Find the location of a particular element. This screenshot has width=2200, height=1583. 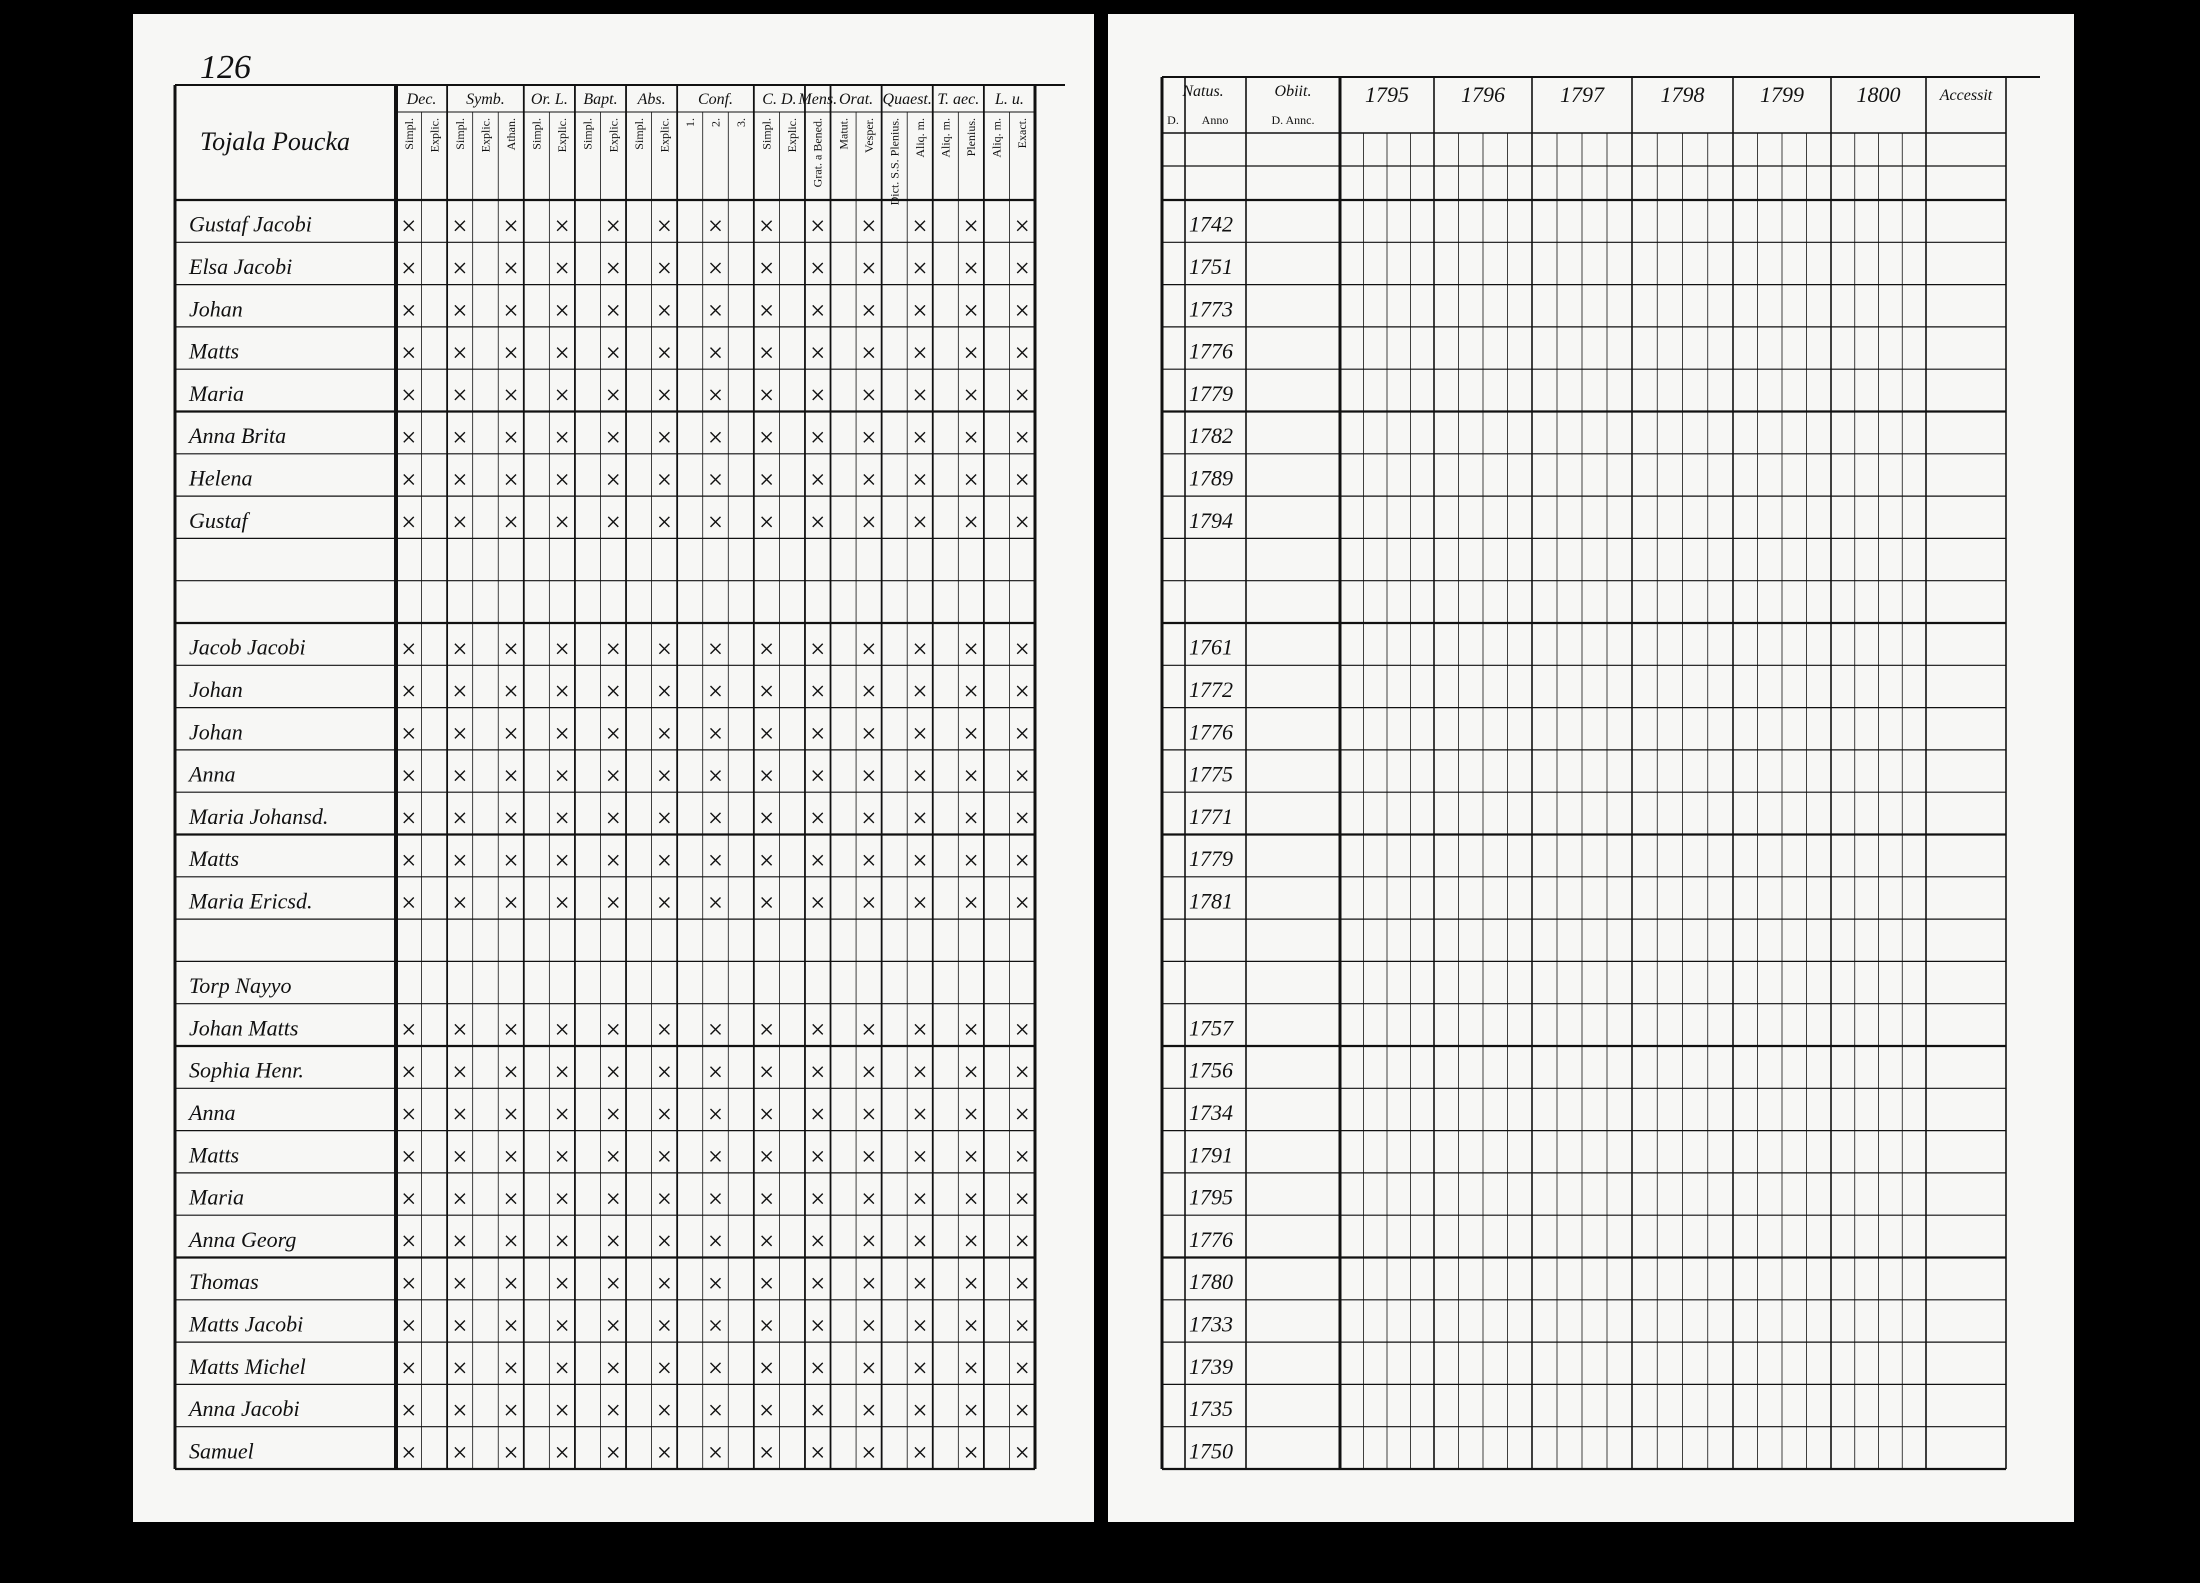

person-name: Johan is located at coordinates (216, 731).